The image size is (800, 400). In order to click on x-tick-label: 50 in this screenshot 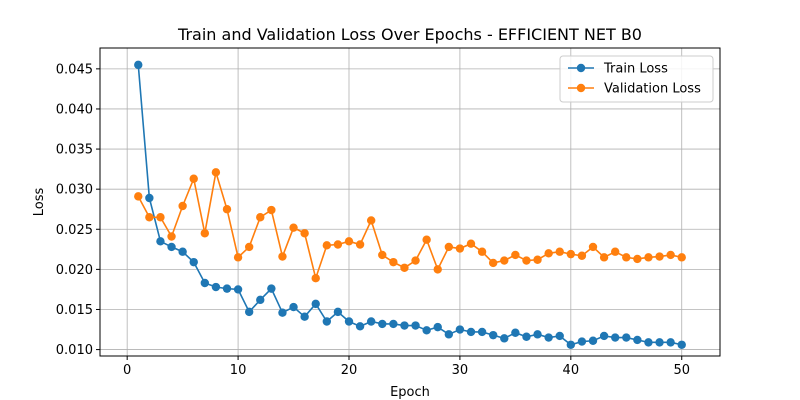, I will do `click(681, 370)`.